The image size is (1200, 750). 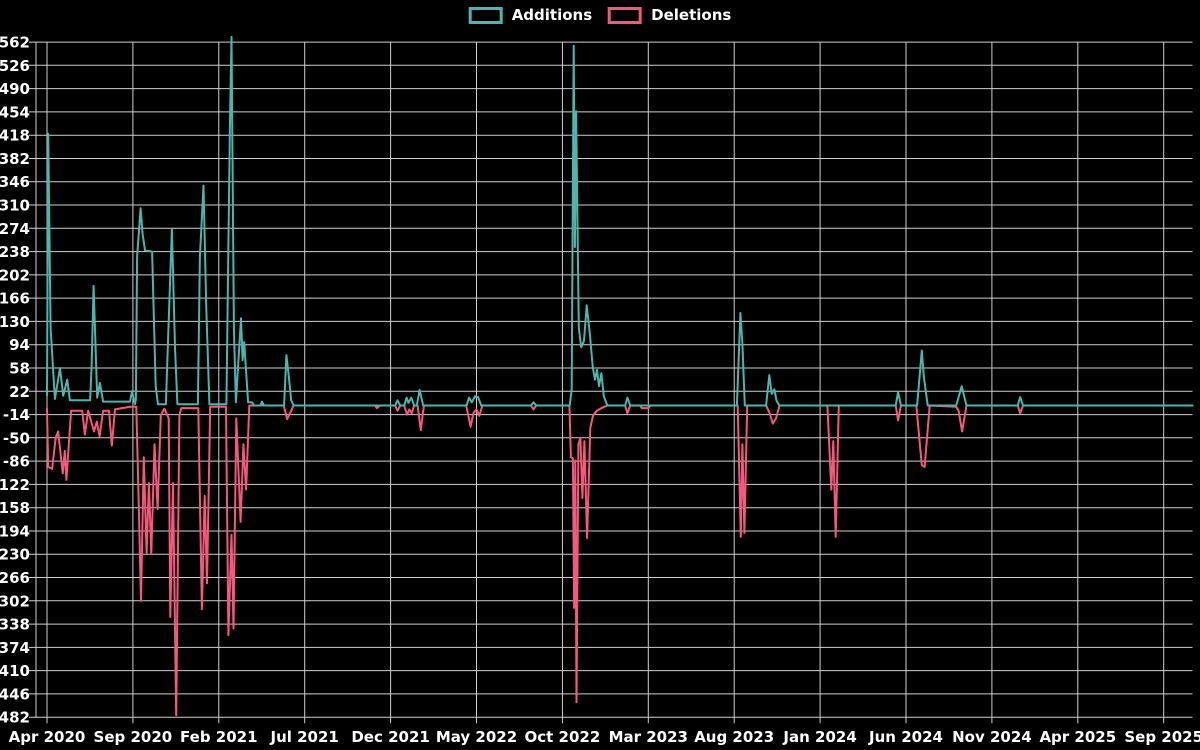 What do you see at coordinates (390, 737) in the screenshot?
I see `x-tick-label: Dec 2021` at bounding box center [390, 737].